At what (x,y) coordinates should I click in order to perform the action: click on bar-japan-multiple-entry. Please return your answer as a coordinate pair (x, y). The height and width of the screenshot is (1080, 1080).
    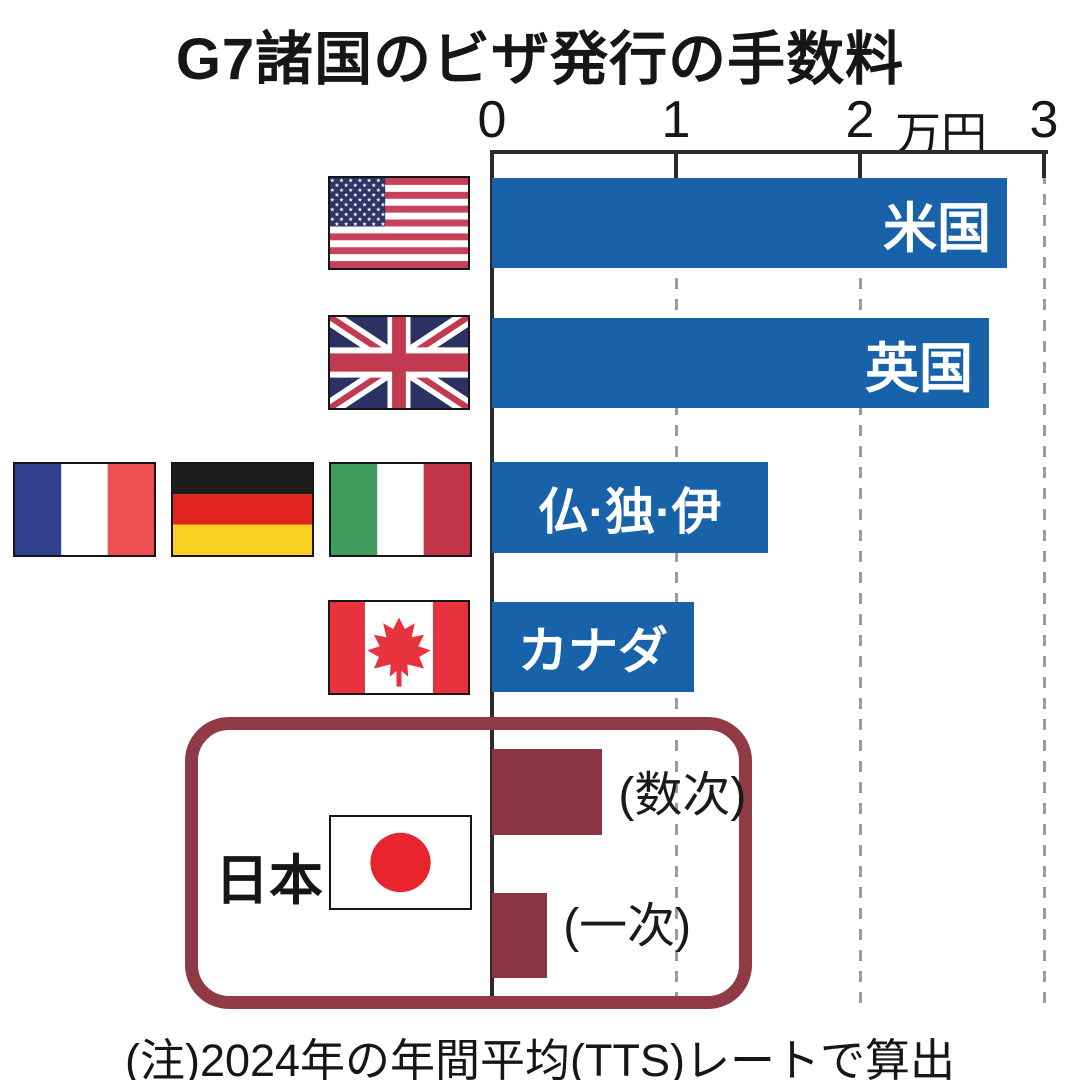
    Looking at the image, I should click on (547, 792).